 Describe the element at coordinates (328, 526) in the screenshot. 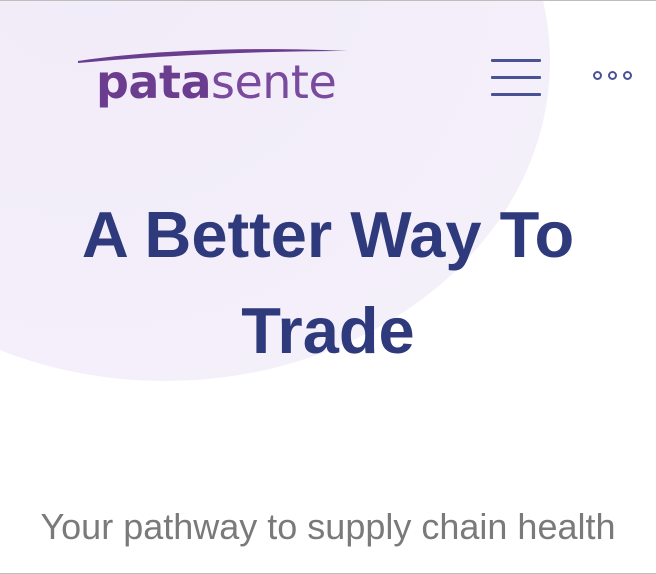

I see `hero-subtitle: Your pathway to supply chain health` at that location.